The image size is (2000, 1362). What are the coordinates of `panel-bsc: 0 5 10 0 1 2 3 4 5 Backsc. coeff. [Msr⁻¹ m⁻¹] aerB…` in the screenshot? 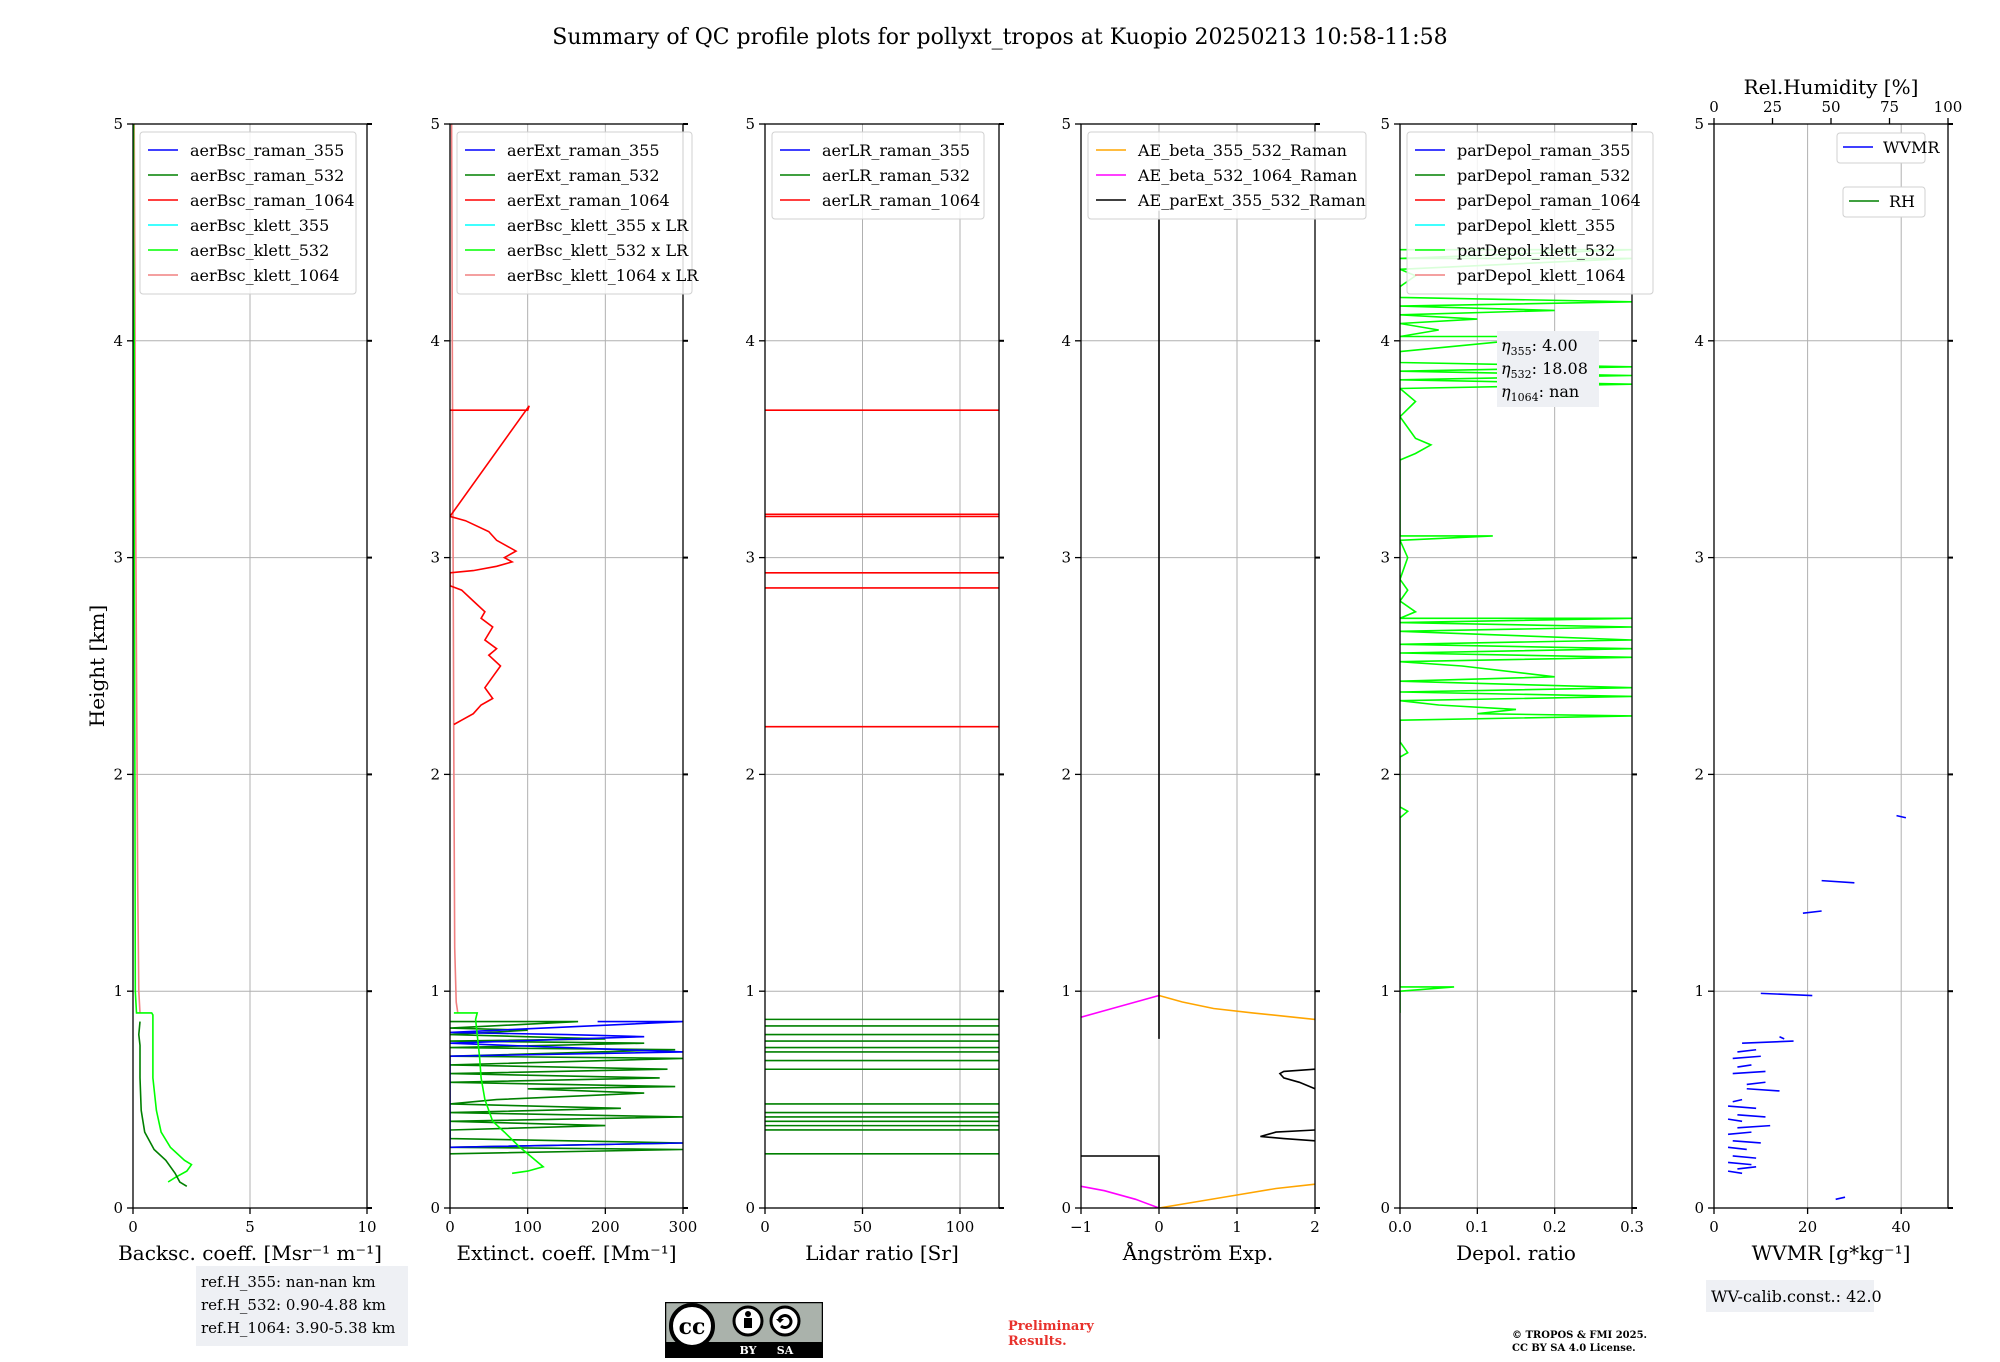 It's located at (247, 690).